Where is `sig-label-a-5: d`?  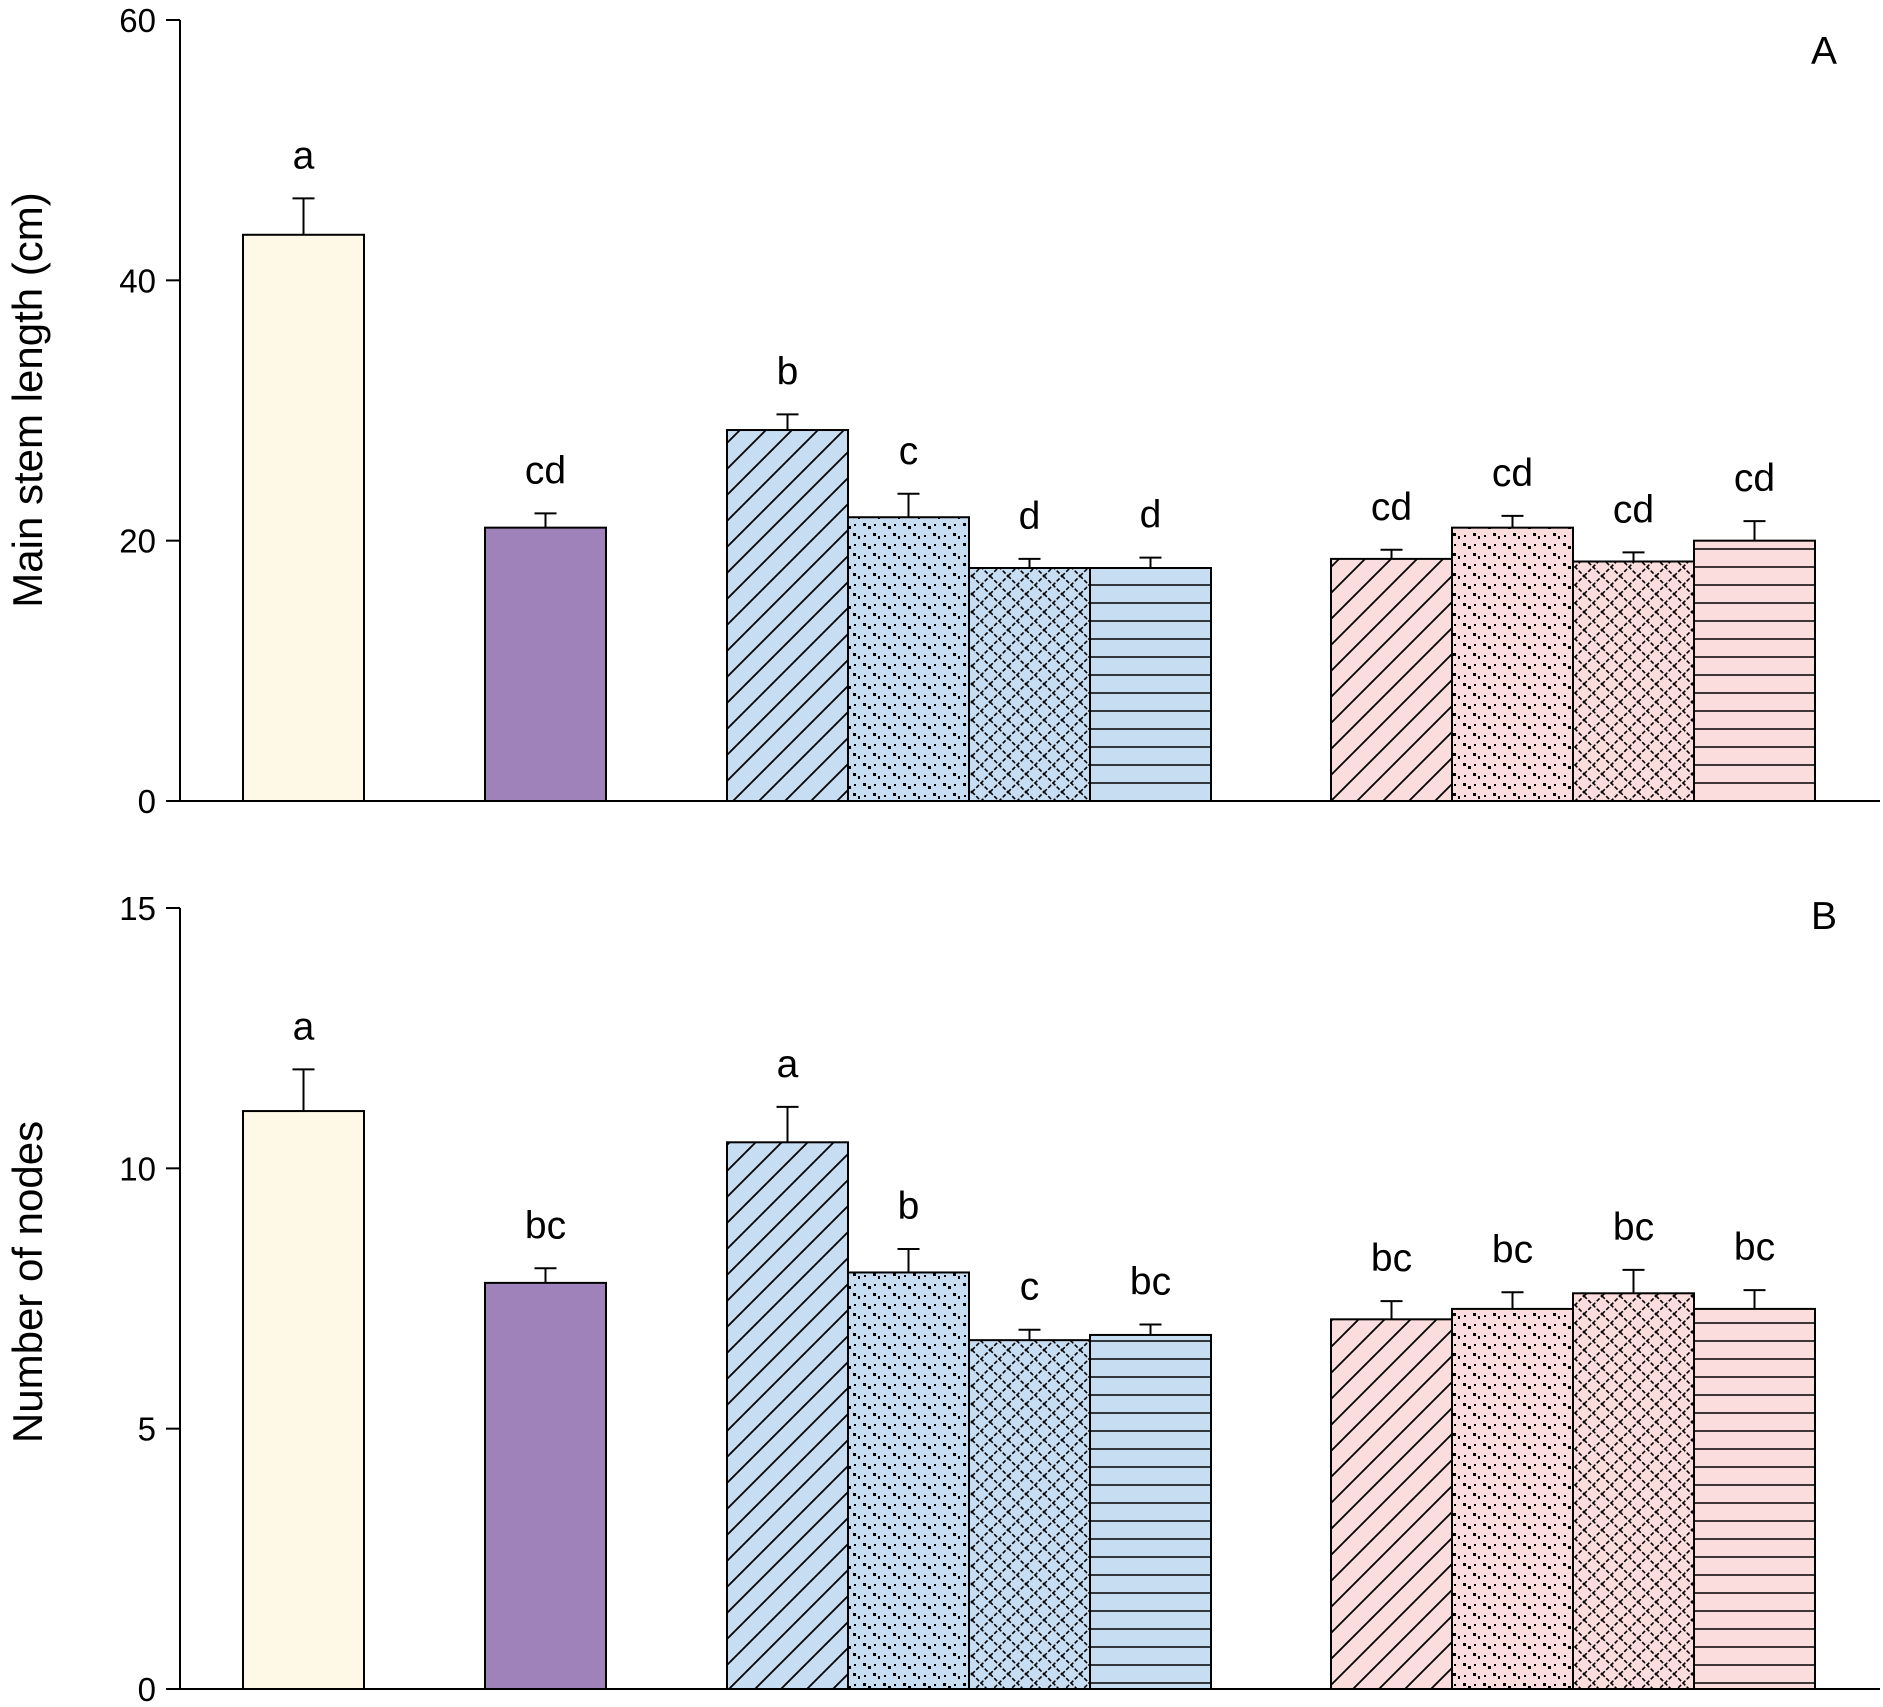 sig-label-a-5: d is located at coordinates (1151, 515).